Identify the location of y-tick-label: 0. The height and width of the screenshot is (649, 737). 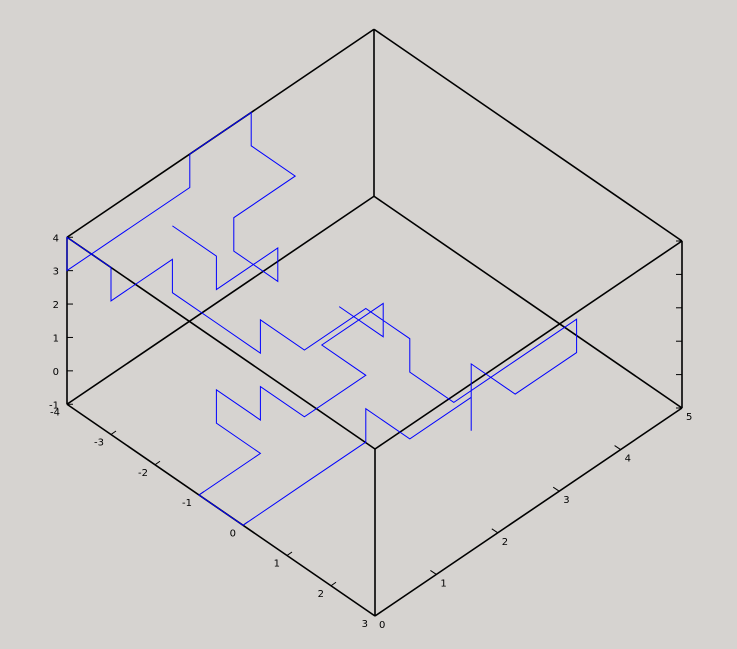
(382, 625).